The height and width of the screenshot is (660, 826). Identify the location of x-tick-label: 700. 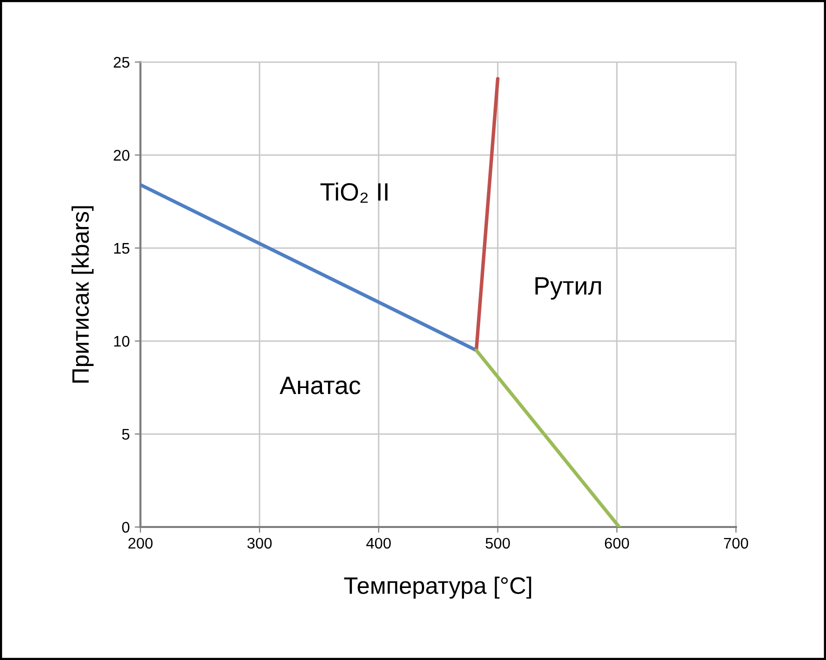
(736, 543).